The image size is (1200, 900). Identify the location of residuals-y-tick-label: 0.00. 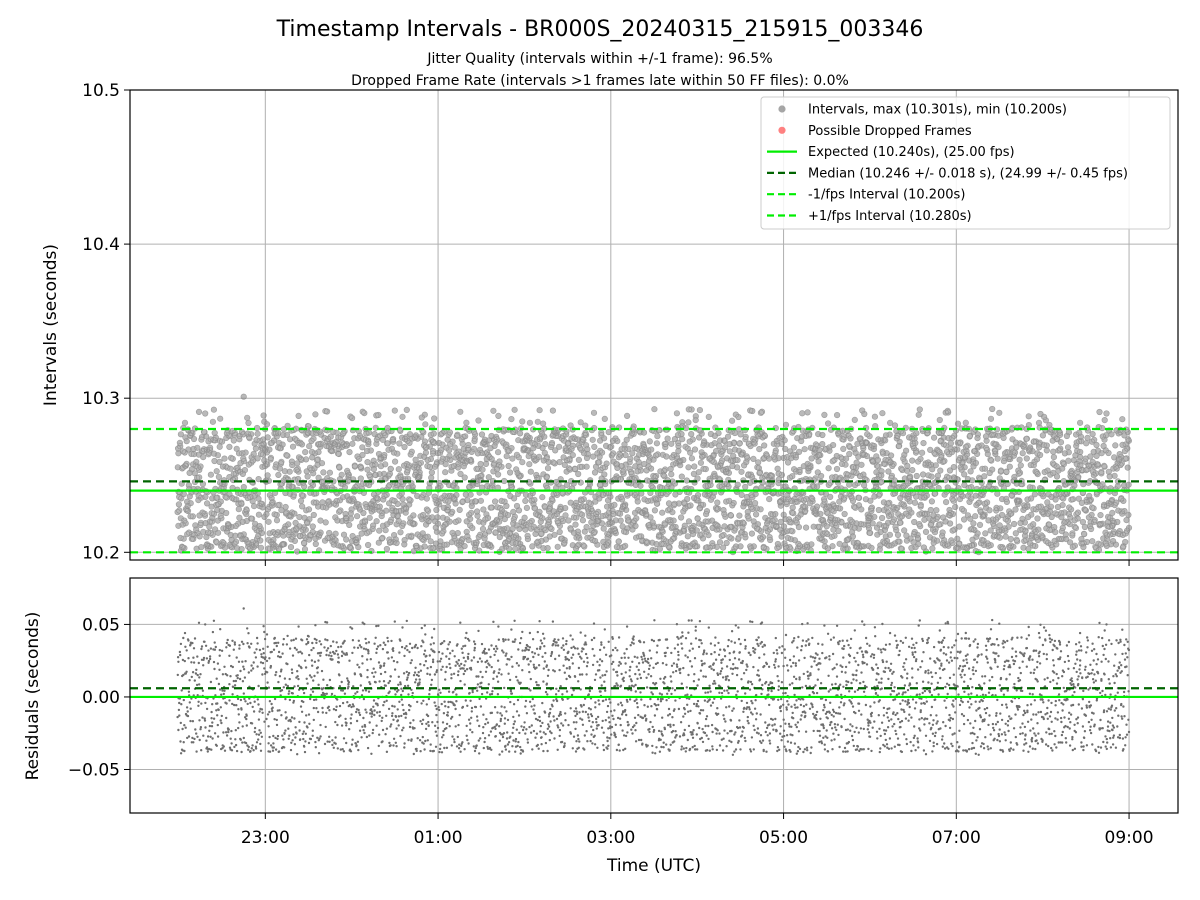
(101, 698).